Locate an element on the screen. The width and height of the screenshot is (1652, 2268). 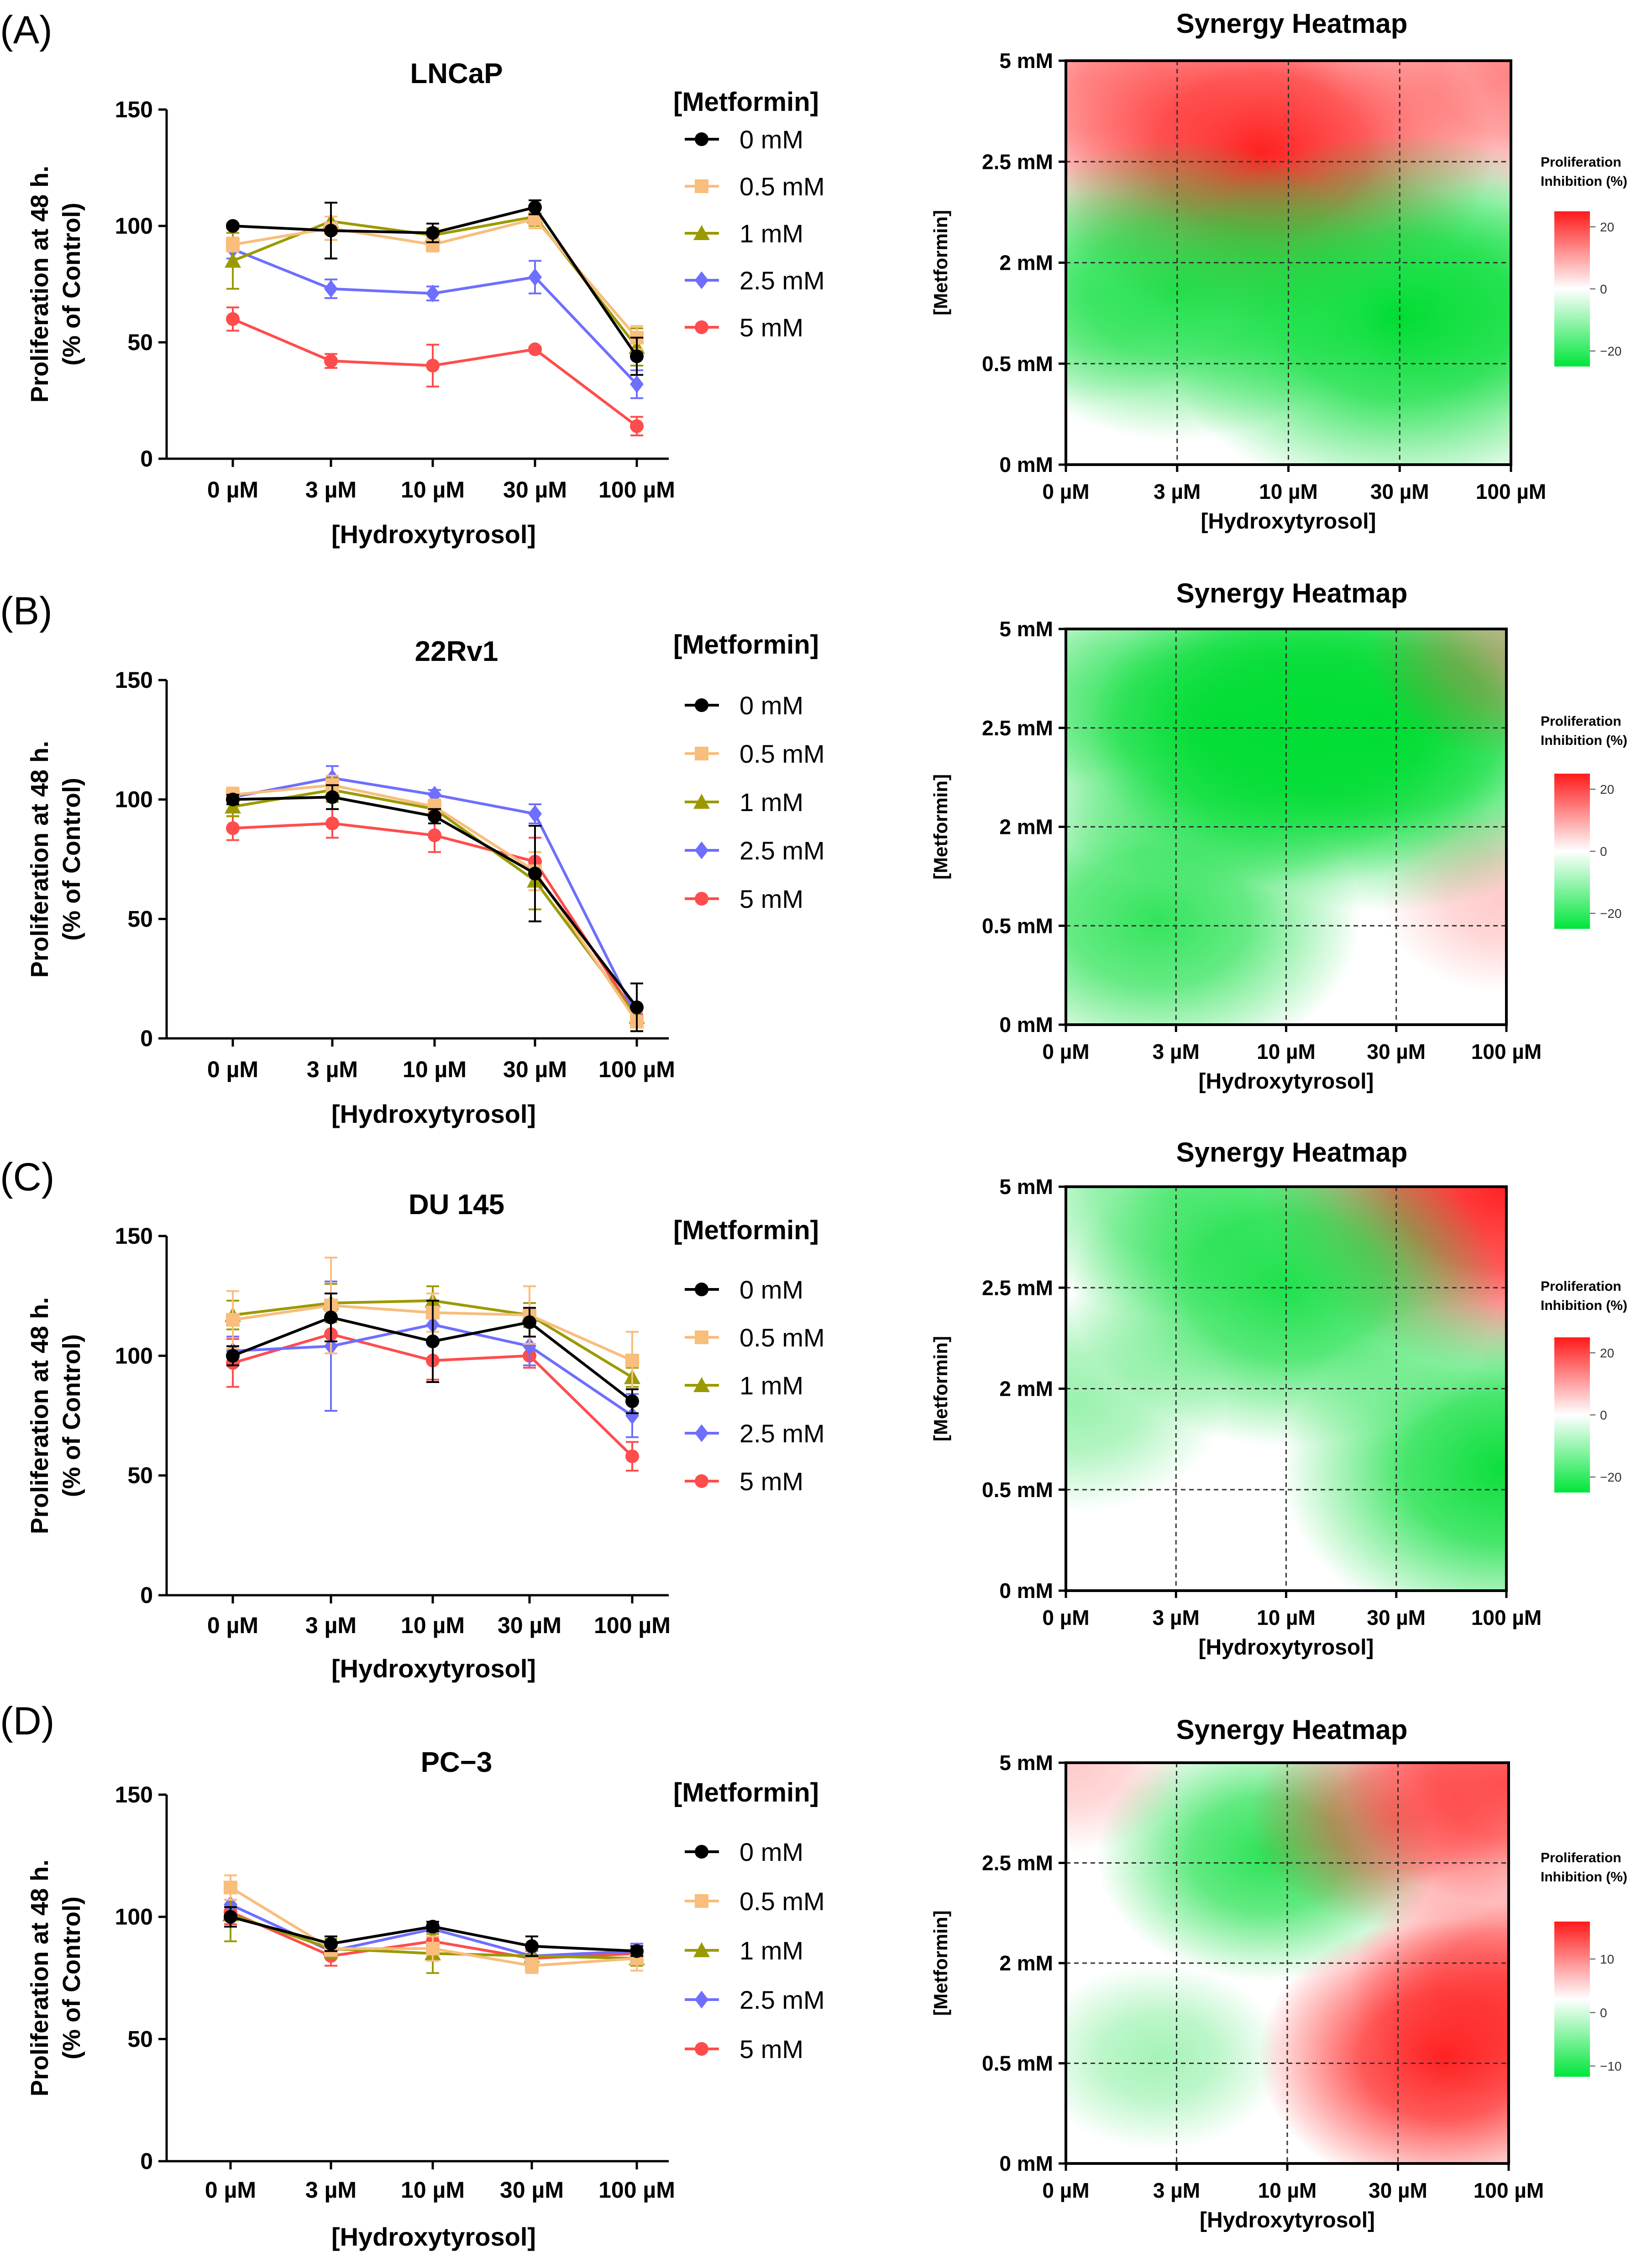
colorbar: Proliferation Inhibition (%) 10 0 −10 is located at coordinates (1584, 1963).